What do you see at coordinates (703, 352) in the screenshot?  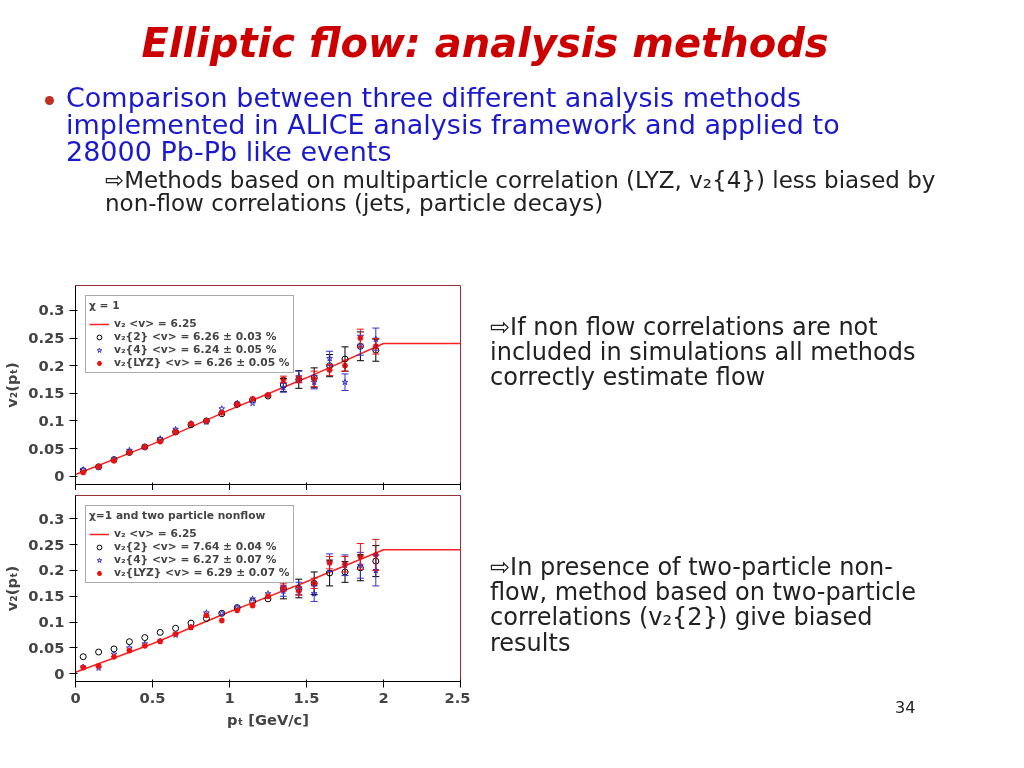 I see `text: ⇨If non flow correlations are not included in simulations all methods correctly estimate flow` at bounding box center [703, 352].